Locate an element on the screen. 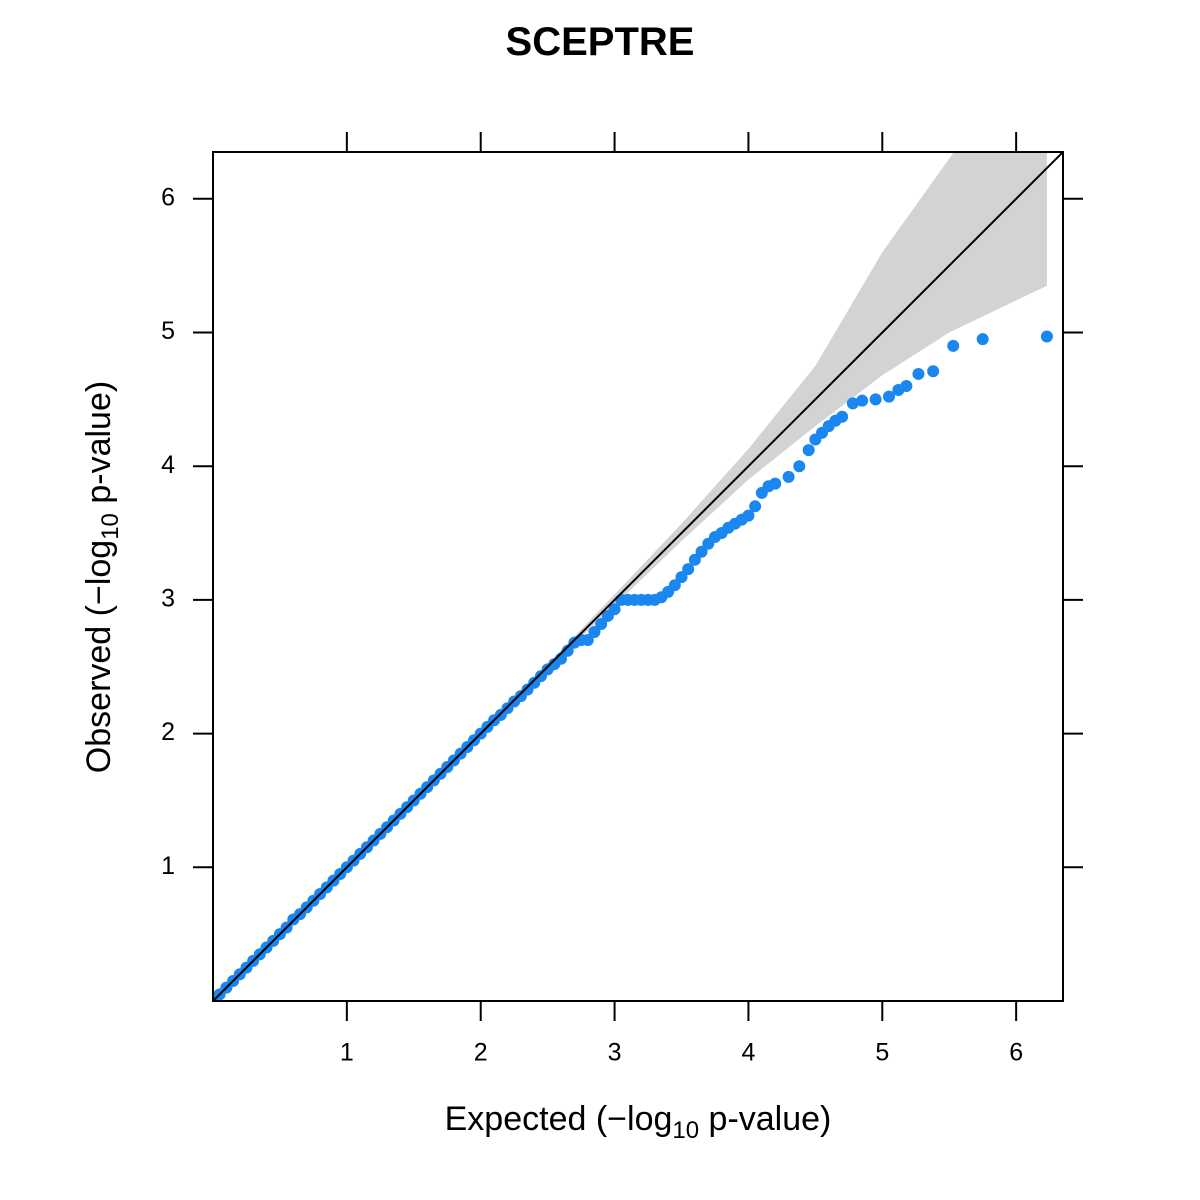  x-tick-label: 1 is located at coordinates (347, 1053).